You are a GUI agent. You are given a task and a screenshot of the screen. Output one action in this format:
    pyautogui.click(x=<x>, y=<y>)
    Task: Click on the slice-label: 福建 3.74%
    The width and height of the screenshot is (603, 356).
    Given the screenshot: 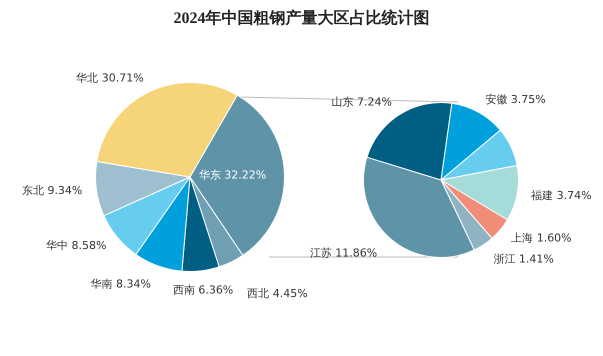 What is the action you would take?
    pyautogui.click(x=561, y=195)
    